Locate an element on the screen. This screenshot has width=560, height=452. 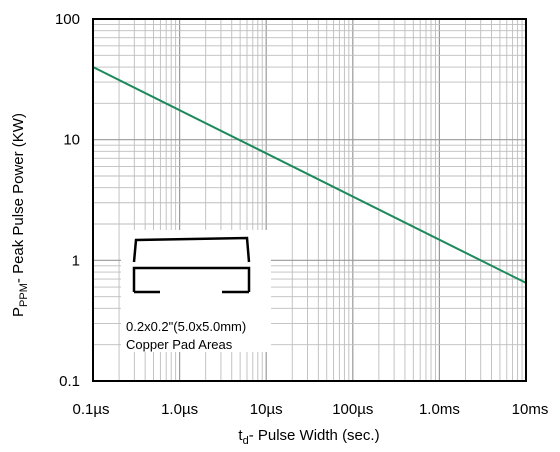
x-axis-label: td- Pulse Width (sec.) is located at coordinates (308, 437).